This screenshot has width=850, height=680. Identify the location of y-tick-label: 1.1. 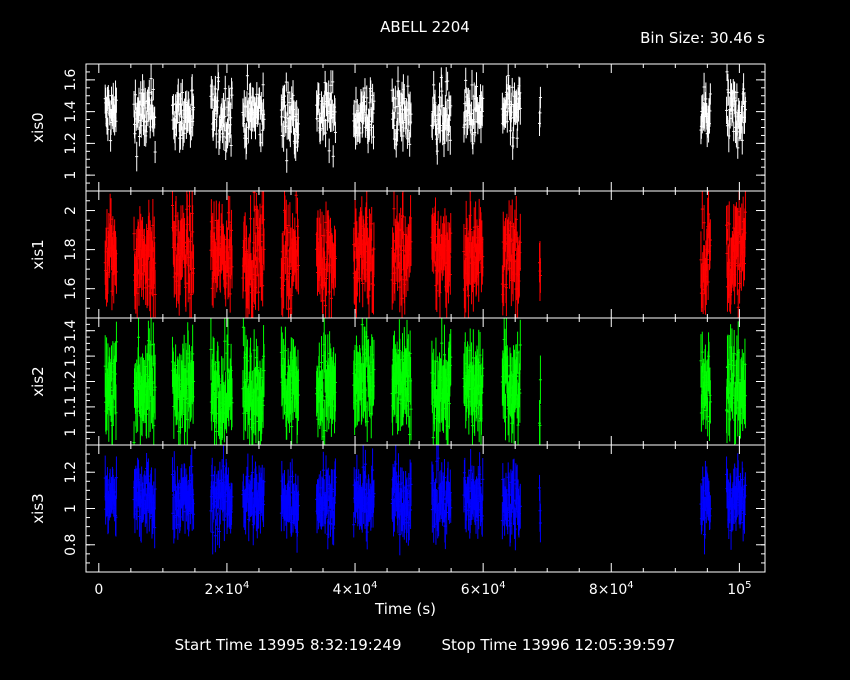
(71, 407).